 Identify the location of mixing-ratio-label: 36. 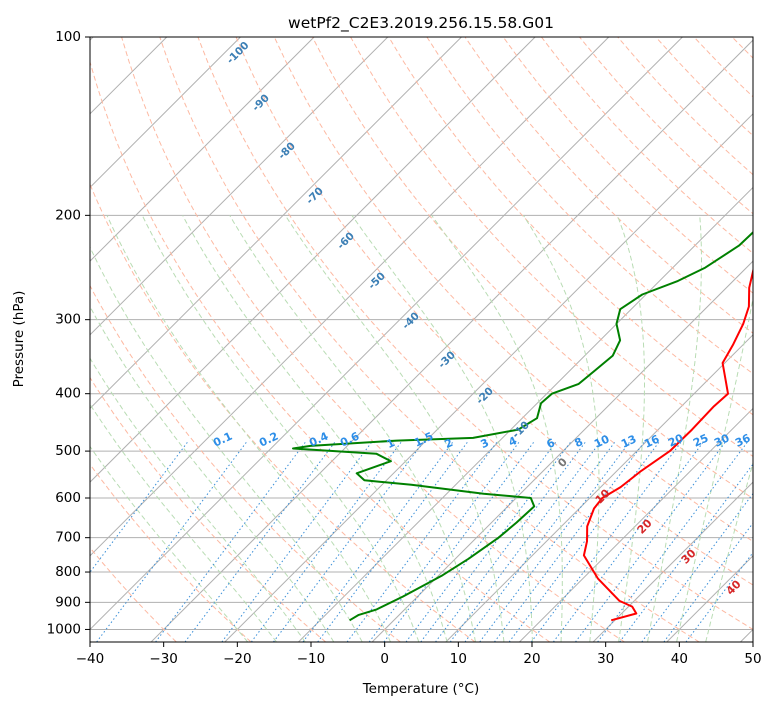
(743, 440).